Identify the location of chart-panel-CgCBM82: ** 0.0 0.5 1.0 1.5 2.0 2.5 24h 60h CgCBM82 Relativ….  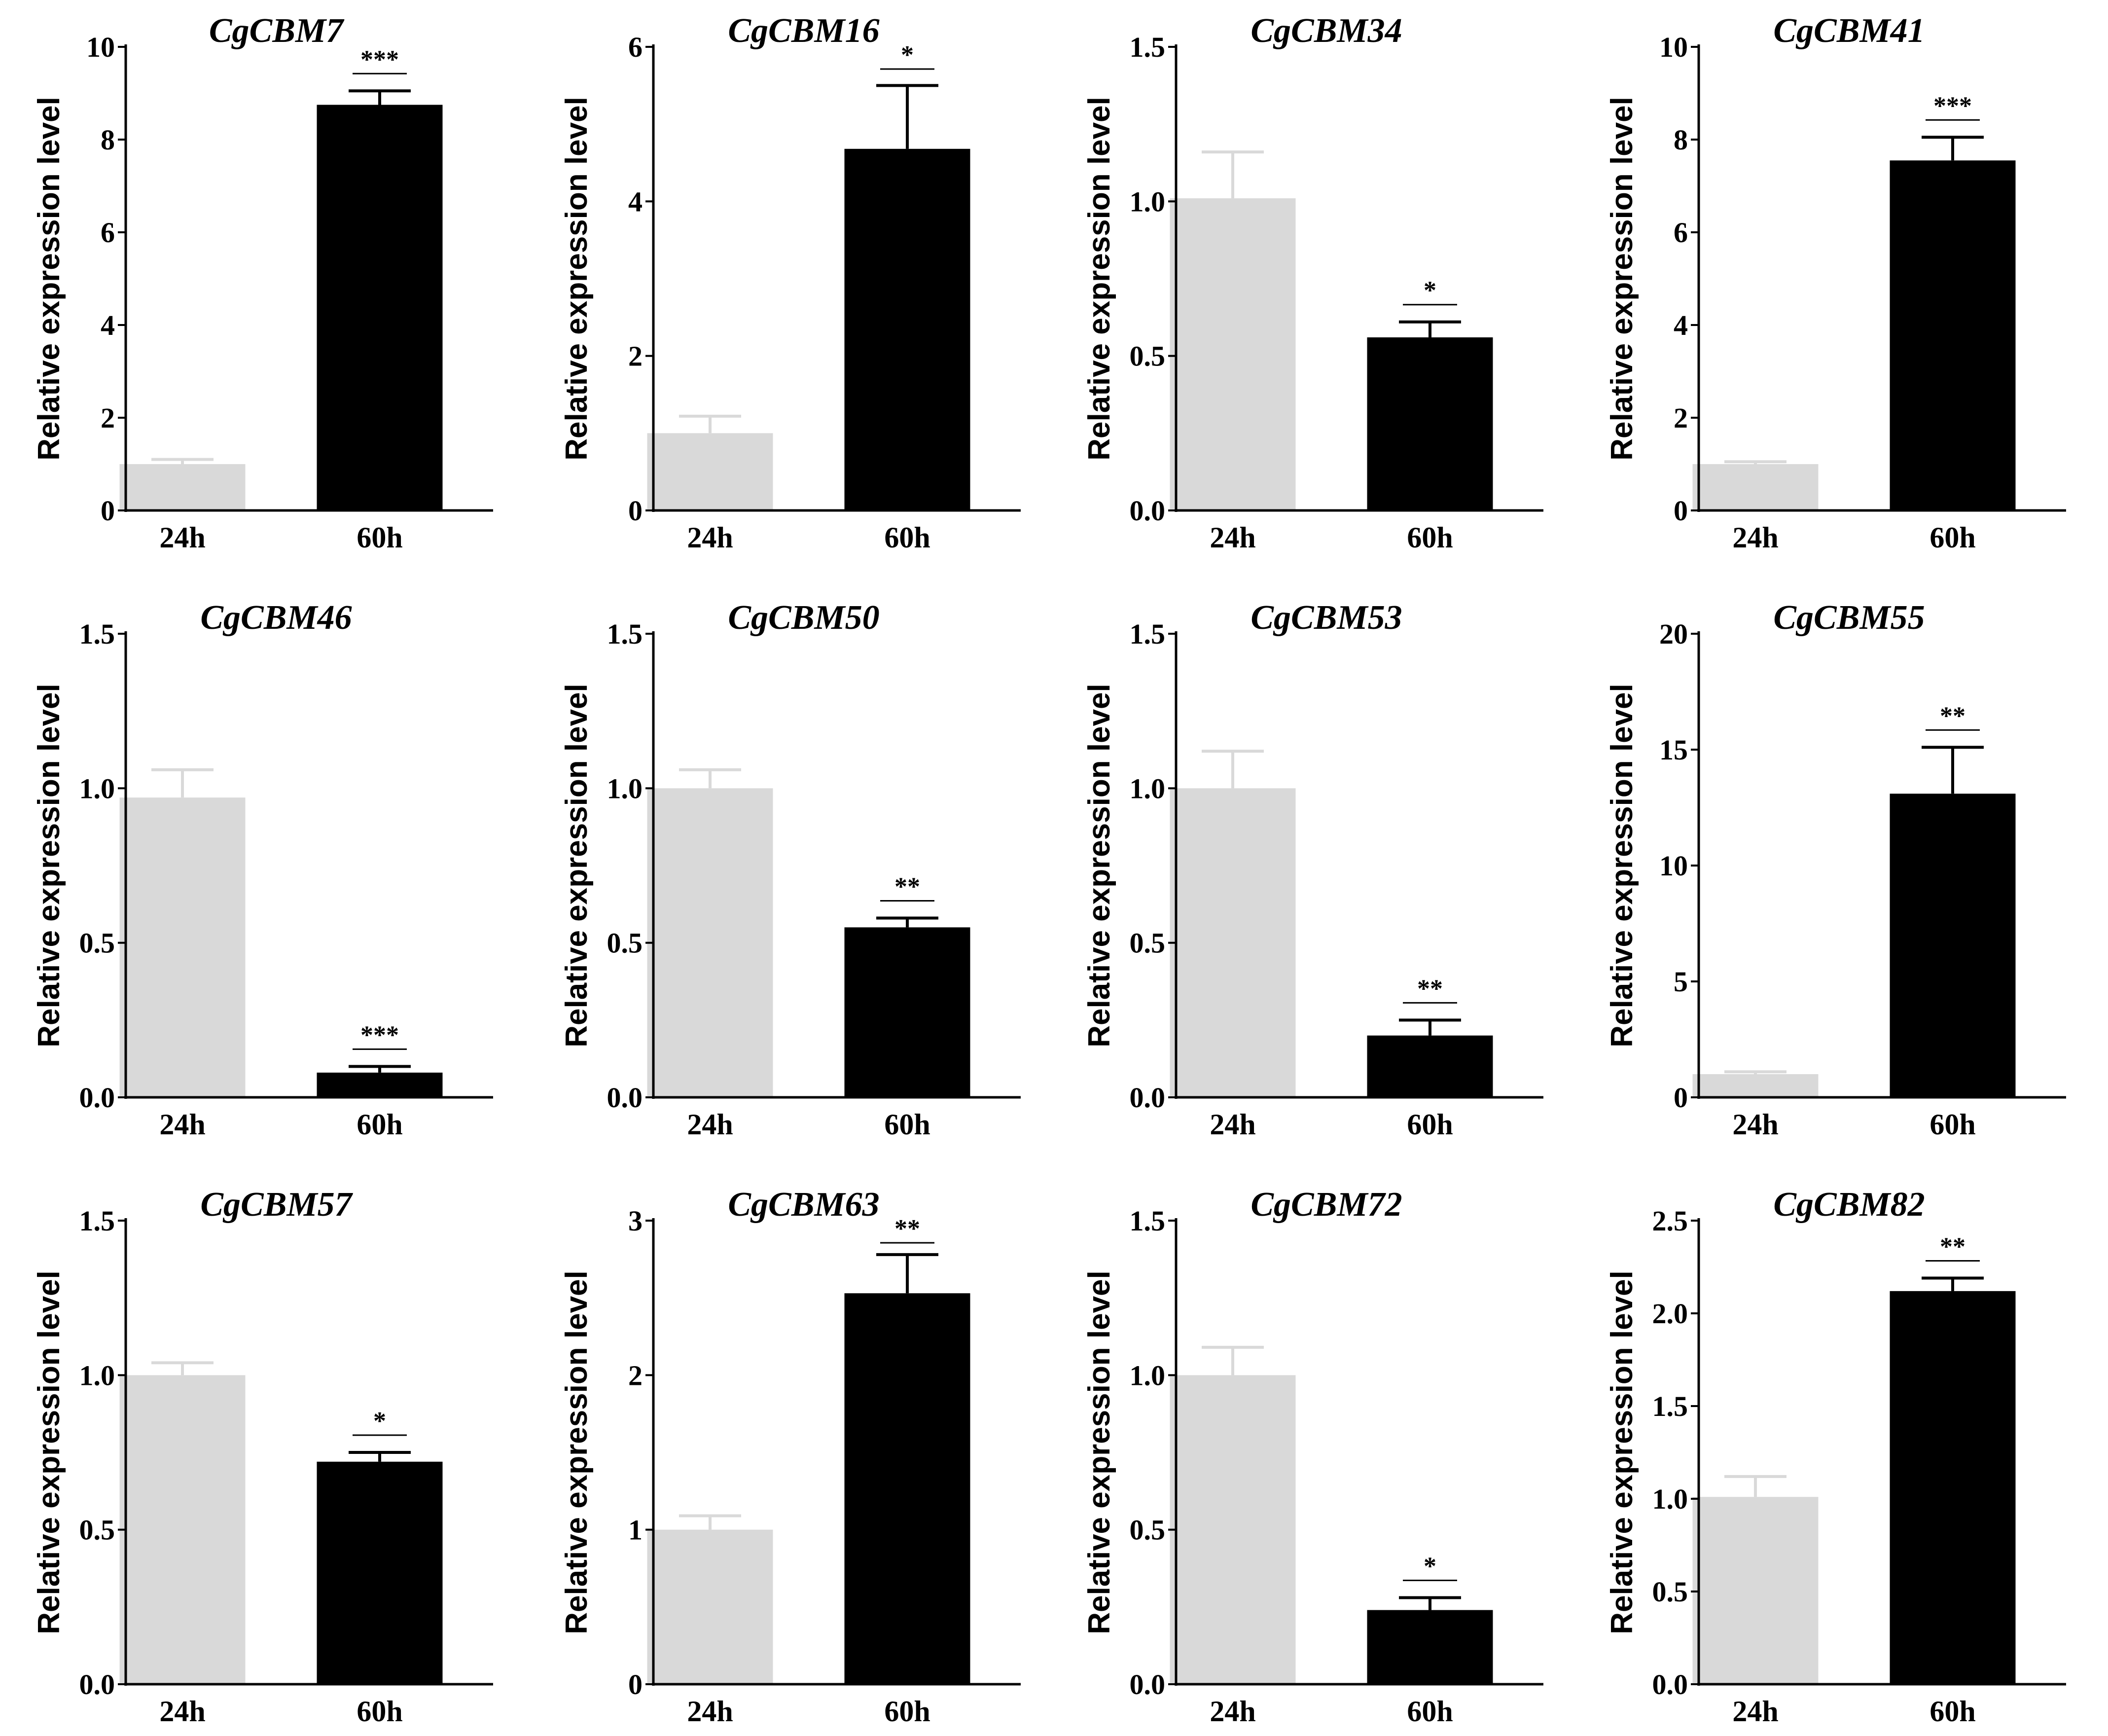
(1835, 1457).